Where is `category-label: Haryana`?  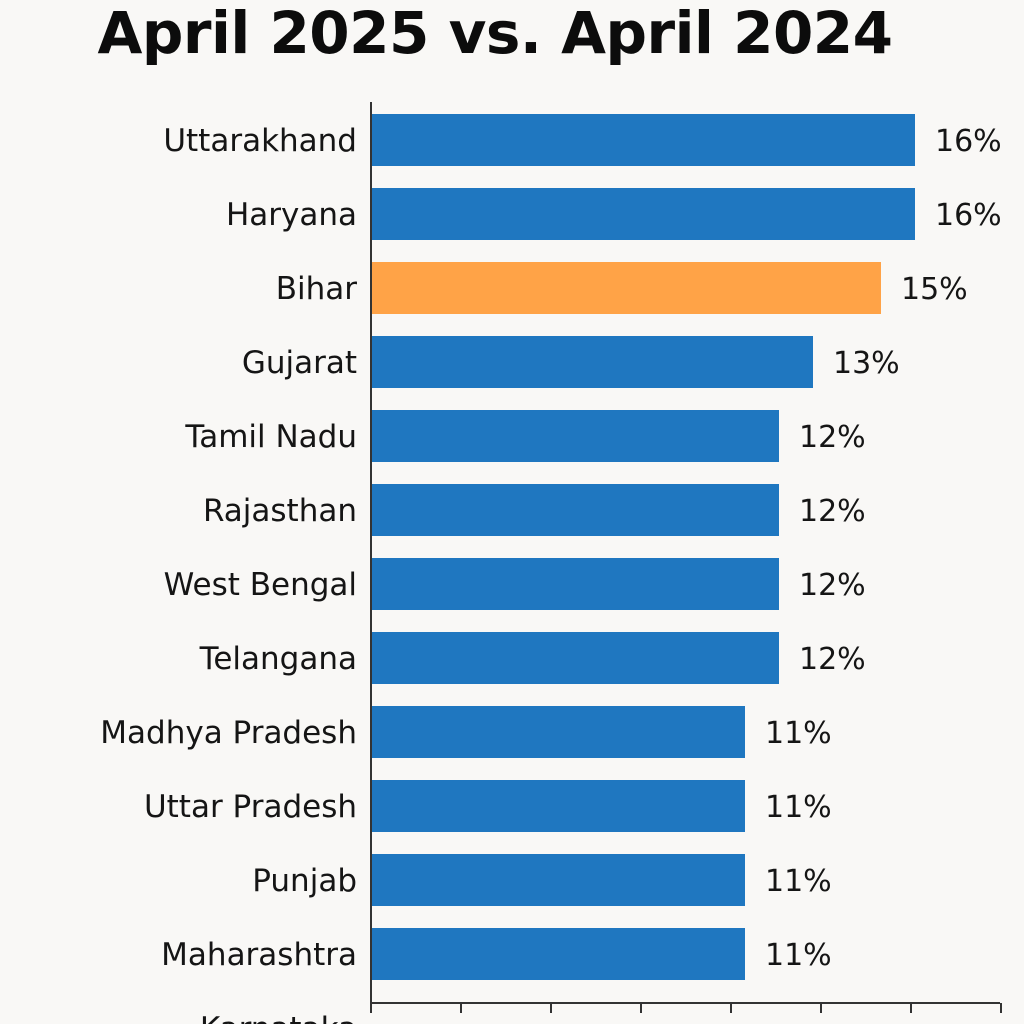
category-label: Haryana is located at coordinates (291, 215).